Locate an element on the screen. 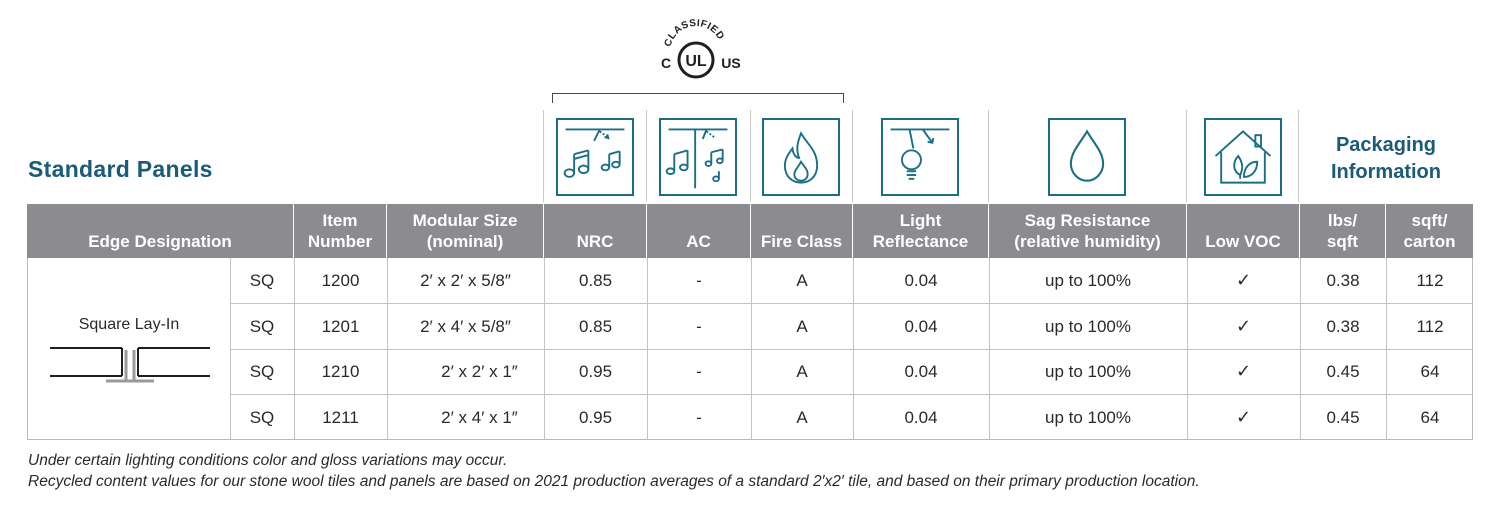 The image size is (1500, 520). cell-item-number: 1201 is located at coordinates (340, 326).